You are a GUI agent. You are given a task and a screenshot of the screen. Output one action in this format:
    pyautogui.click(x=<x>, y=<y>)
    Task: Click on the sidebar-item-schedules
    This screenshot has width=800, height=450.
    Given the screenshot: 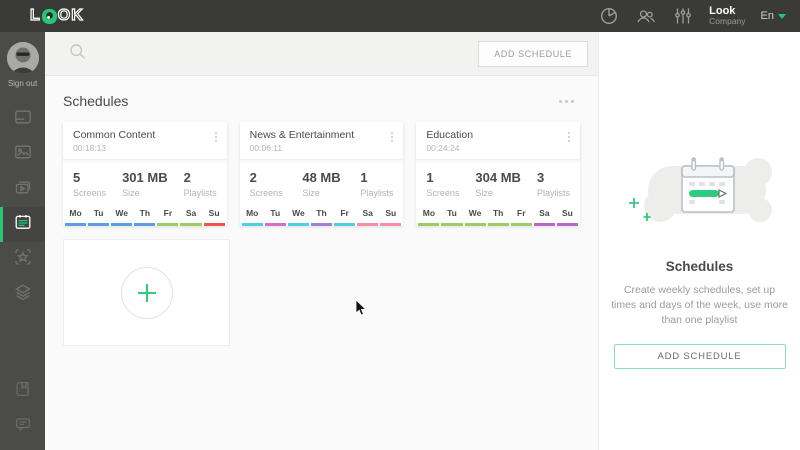 What is the action you would take?
    pyautogui.click(x=22, y=224)
    